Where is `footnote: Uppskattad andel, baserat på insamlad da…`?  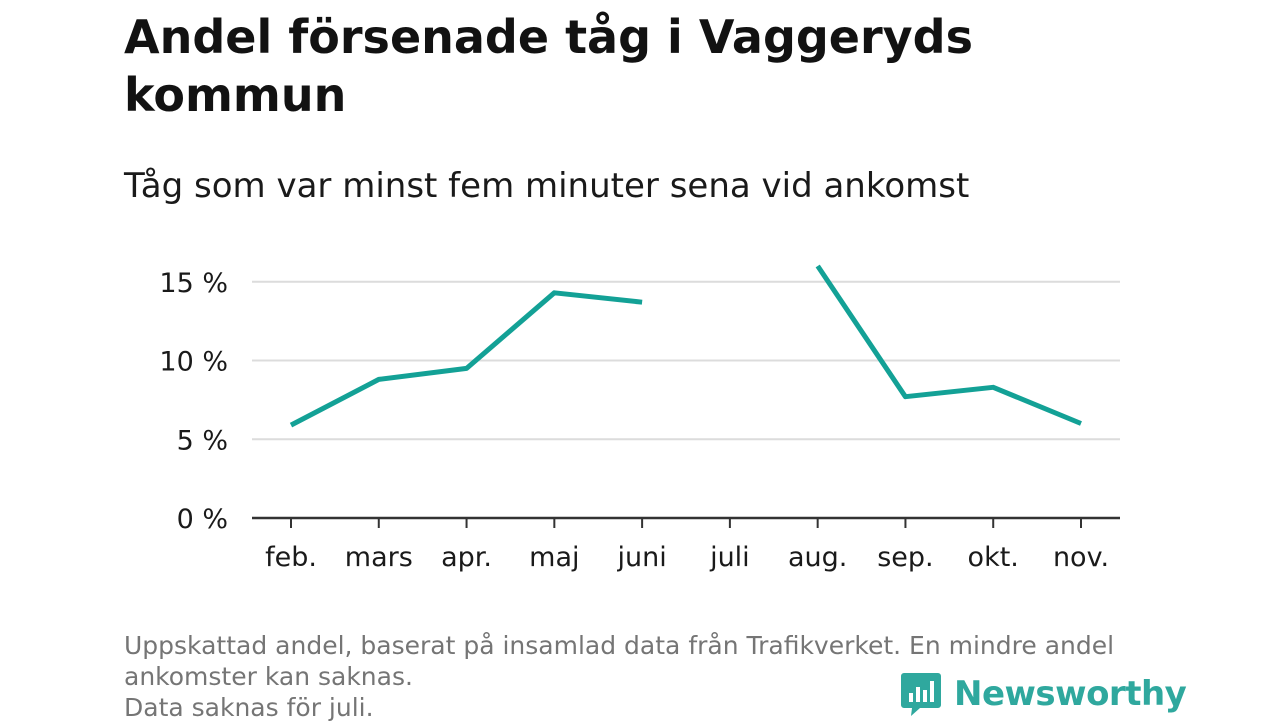
footnote: Uppskattad andel, baserat på insamlad da… is located at coordinates (654, 676).